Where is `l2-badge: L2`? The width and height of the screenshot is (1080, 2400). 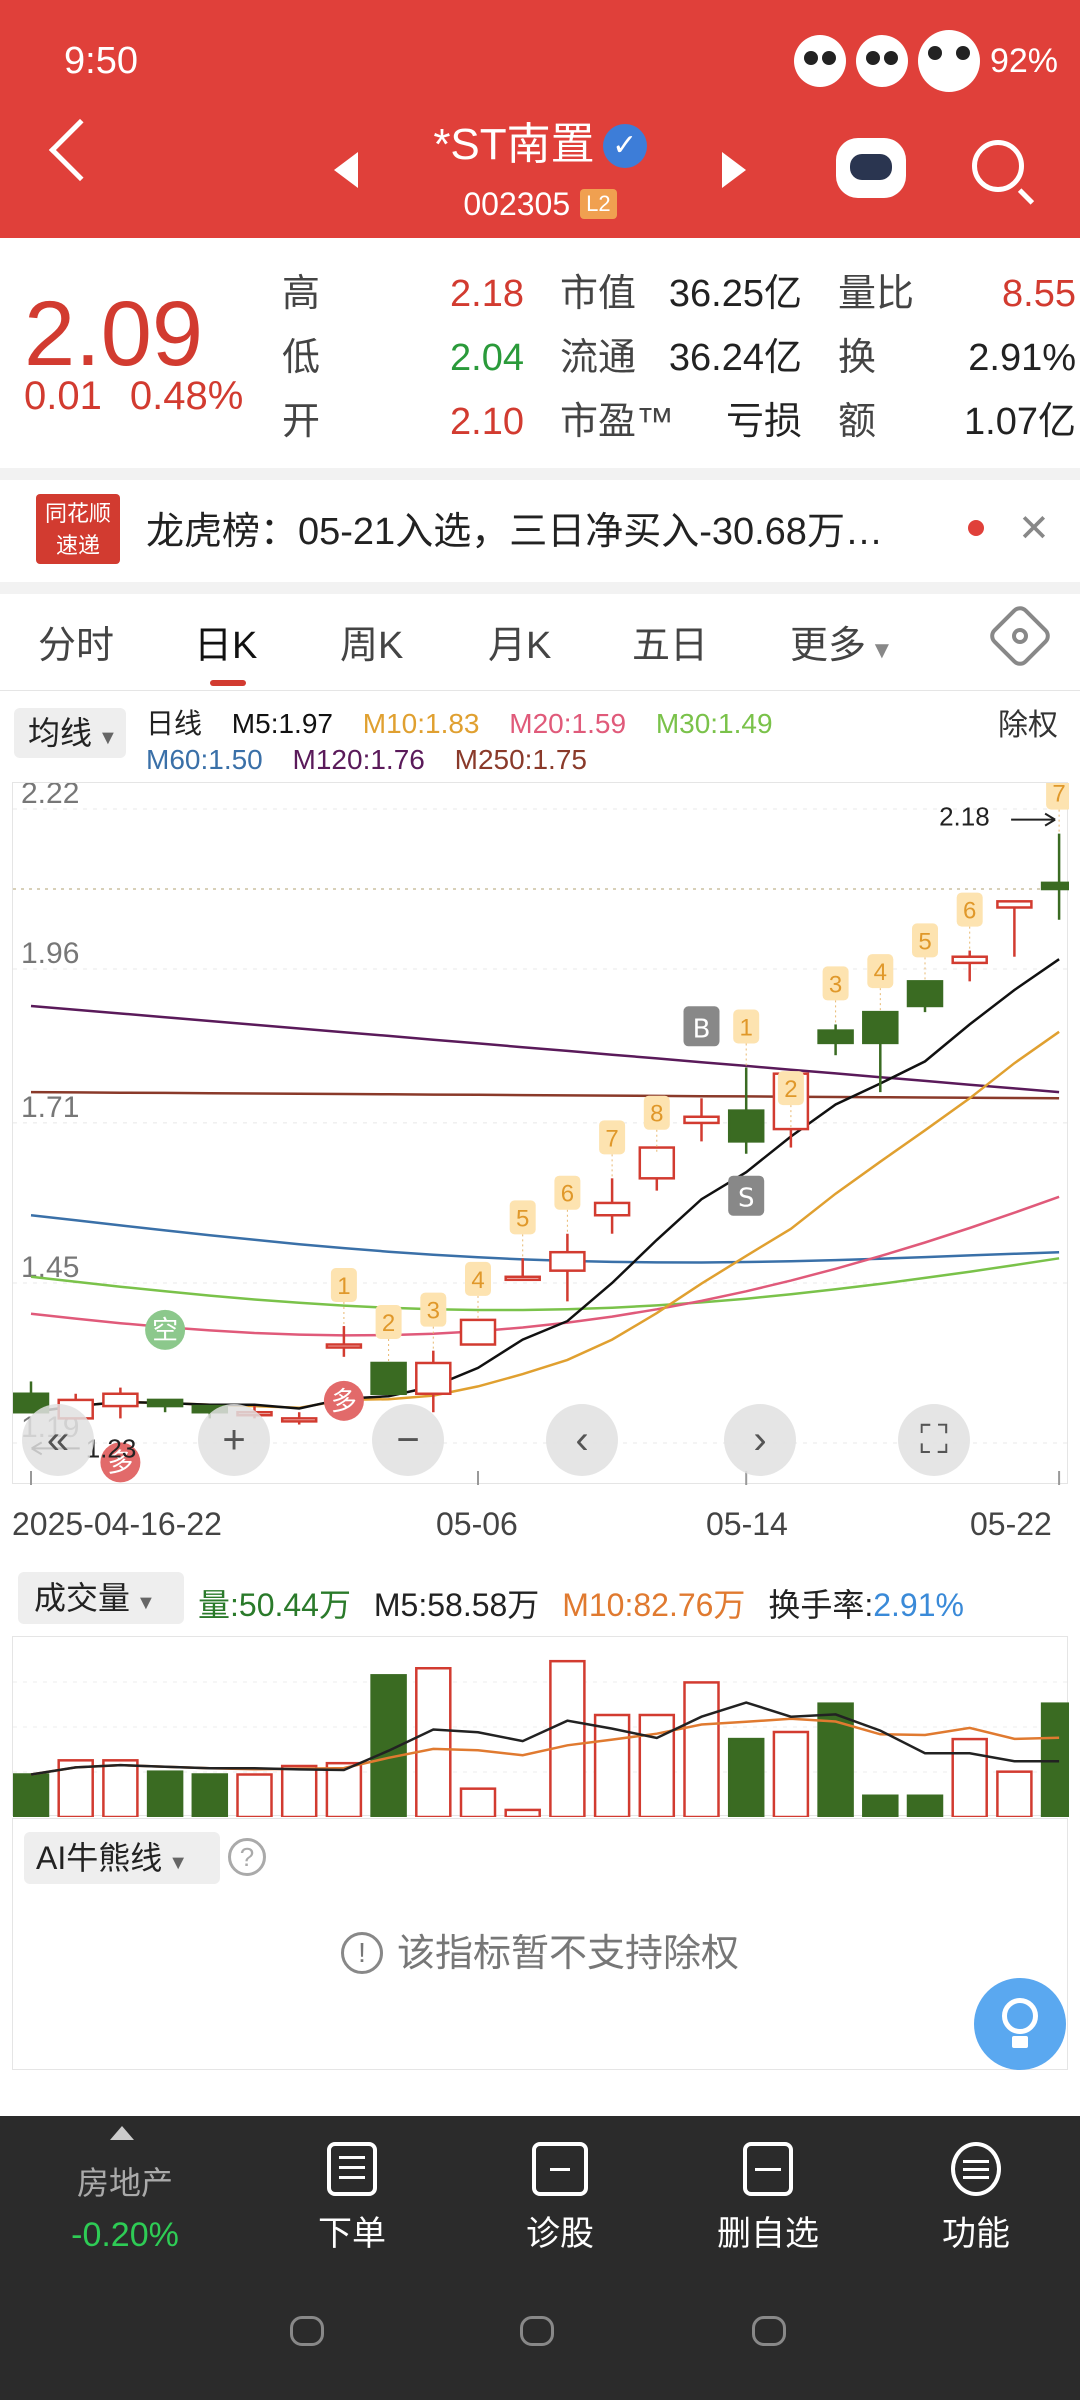
l2-badge: L2 is located at coordinates (598, 204).